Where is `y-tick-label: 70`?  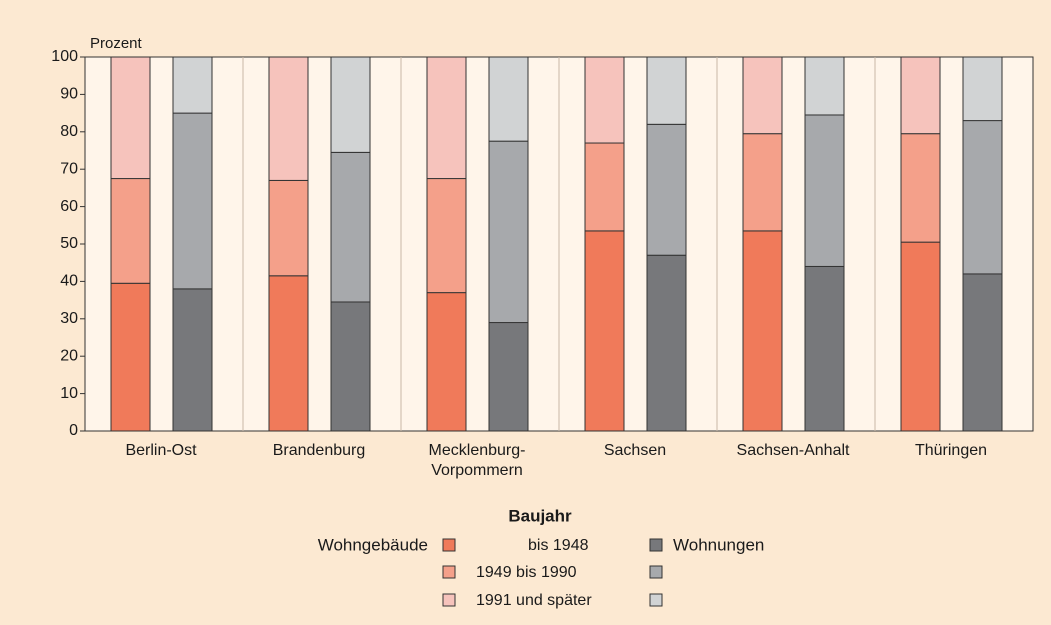
y-tick-label: 70 is located at coordinates (69, 168).